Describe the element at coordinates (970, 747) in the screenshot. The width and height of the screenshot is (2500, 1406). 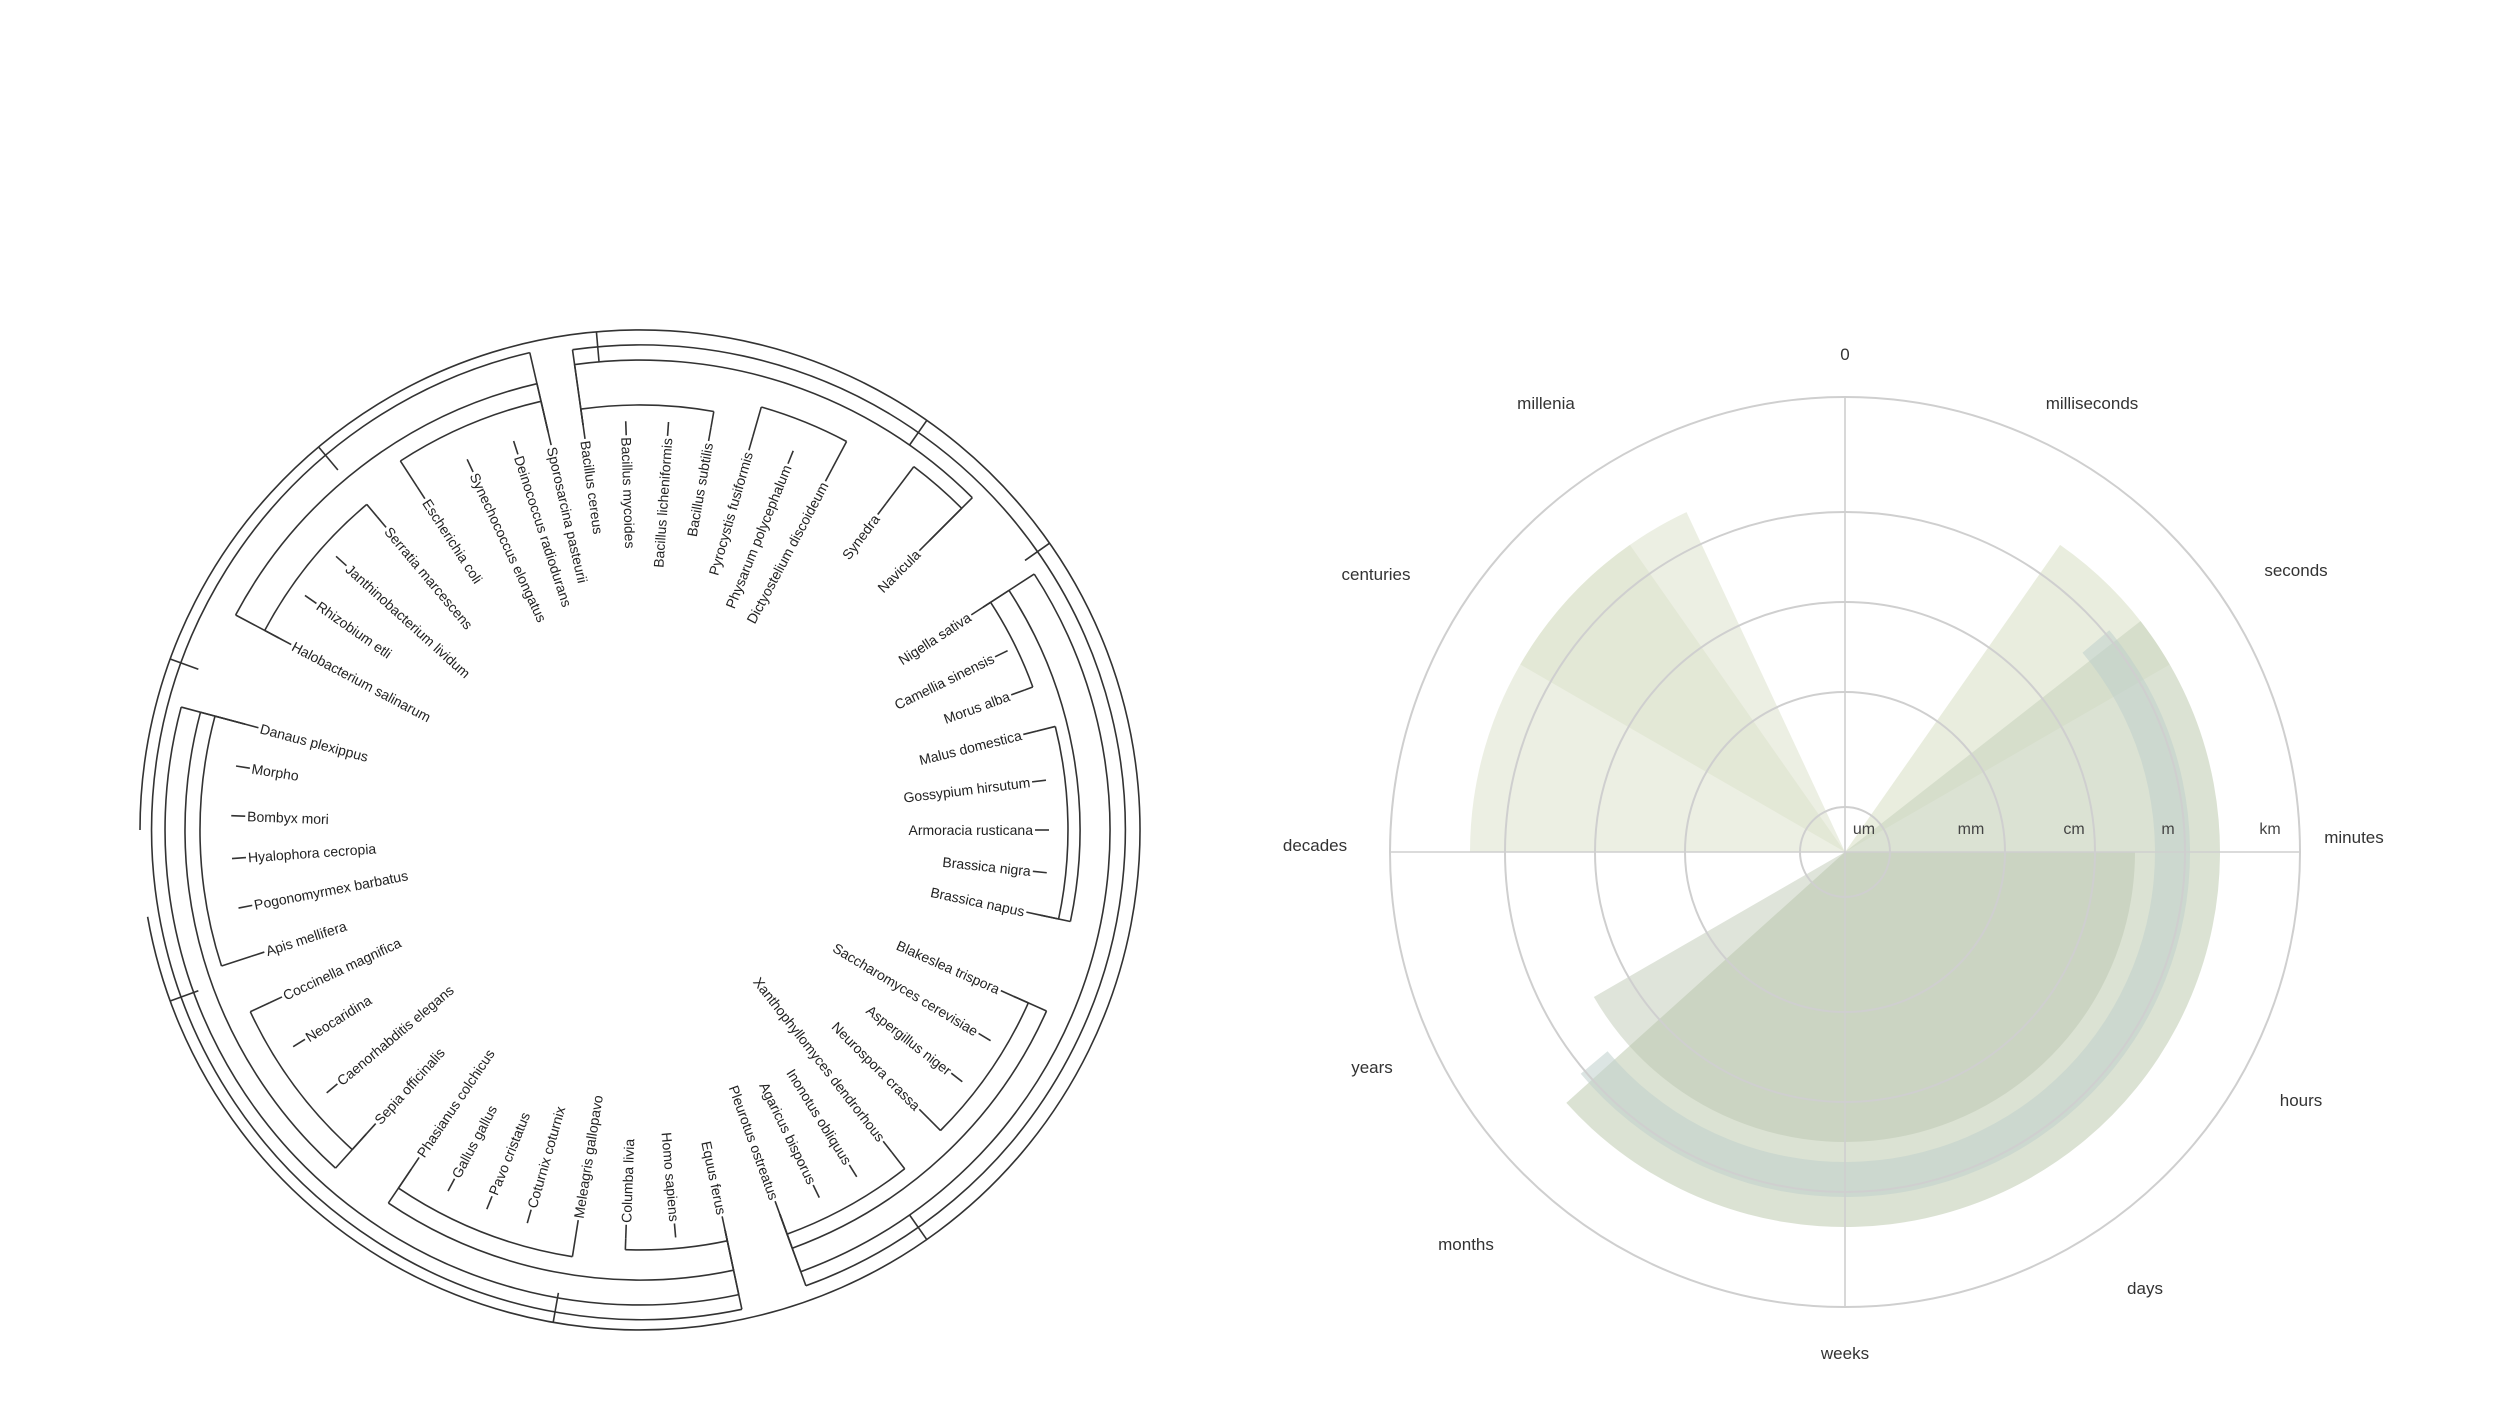
I see `leaf-label: Malus domestica` at that location.